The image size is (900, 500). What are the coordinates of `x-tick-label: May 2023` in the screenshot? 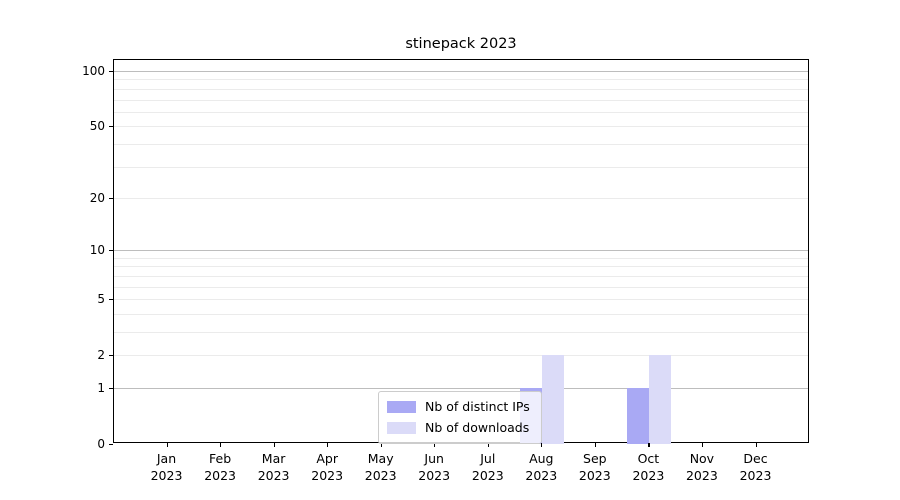 It's located at (380, 467).